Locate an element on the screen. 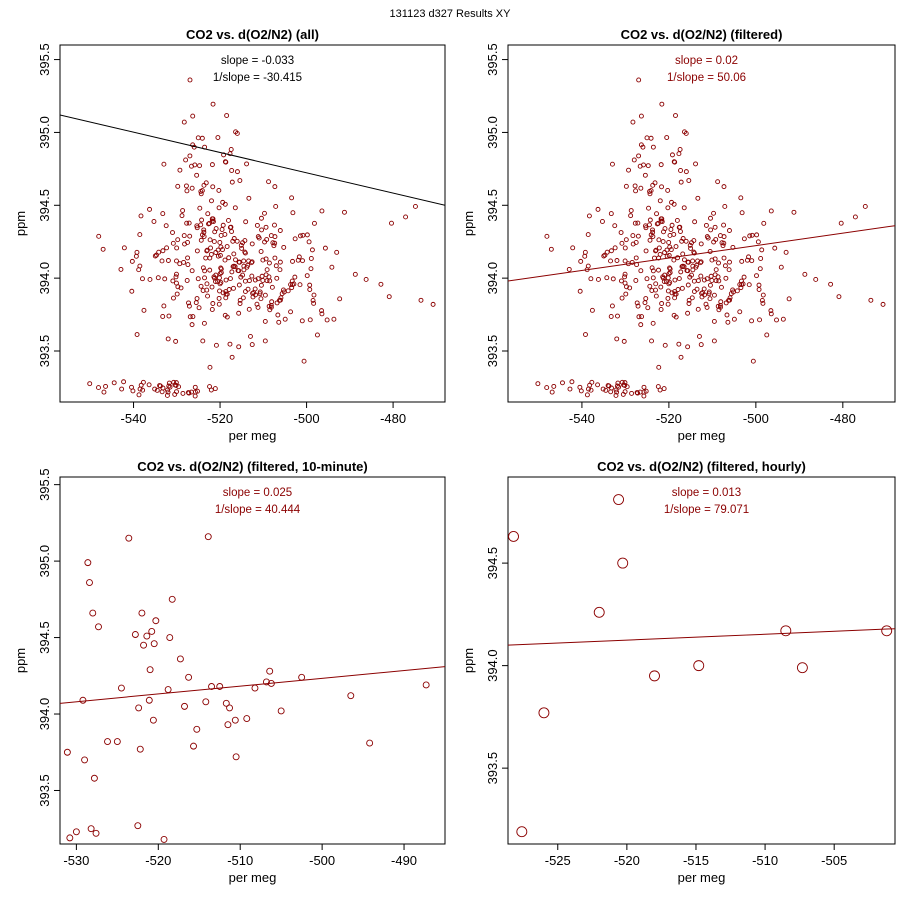 The height and width of the screenshot is (900, 900). x-tick-label: -520 is located at coordinates (669, 418).